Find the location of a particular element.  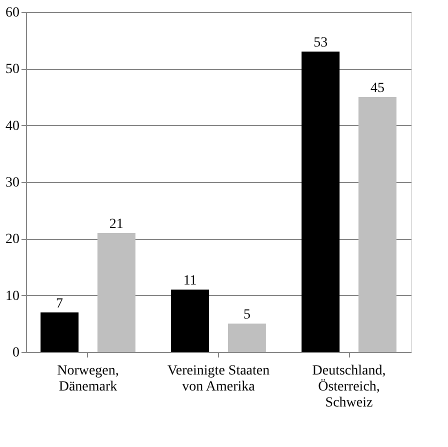

y-tick-label: 0 is located at coordinates (16, 353).